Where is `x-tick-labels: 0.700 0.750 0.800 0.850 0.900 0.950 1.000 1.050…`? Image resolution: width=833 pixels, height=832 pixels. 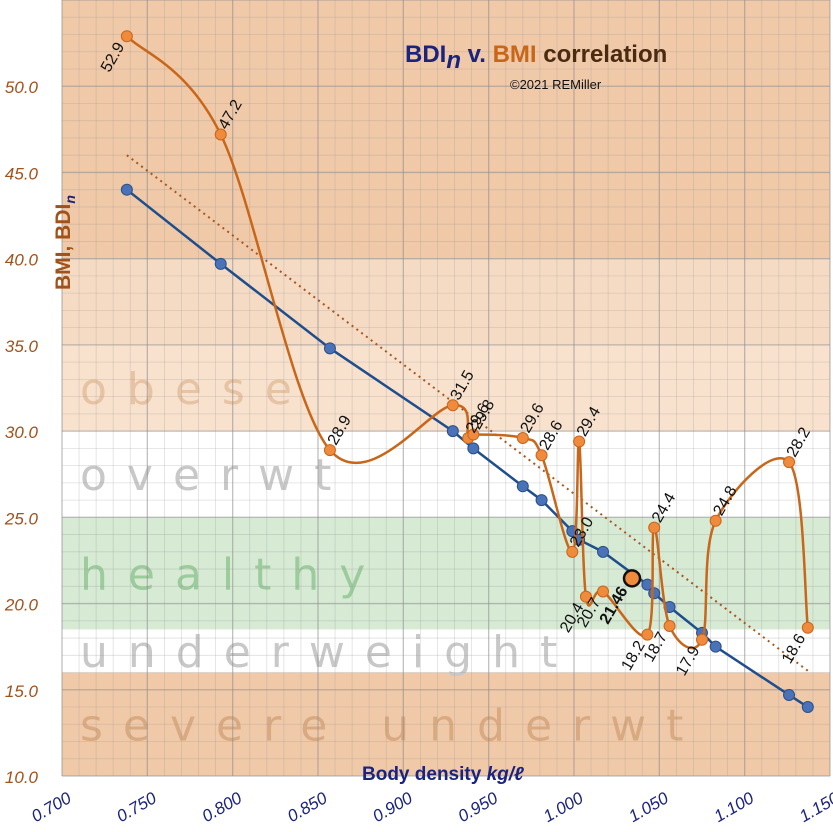
x-tick-labels: 0.700 0.750 0.800 0.850 0.900 0.950 1.000 1.050… is located at coordinates (430, 807).